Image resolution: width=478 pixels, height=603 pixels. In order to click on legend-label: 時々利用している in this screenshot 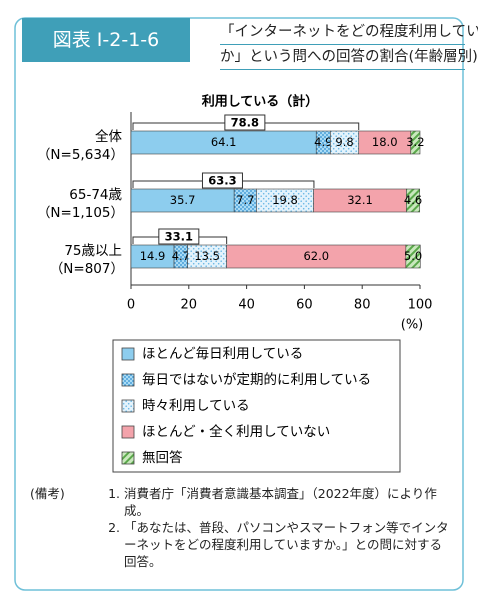, I will do `click(196, 406)`.